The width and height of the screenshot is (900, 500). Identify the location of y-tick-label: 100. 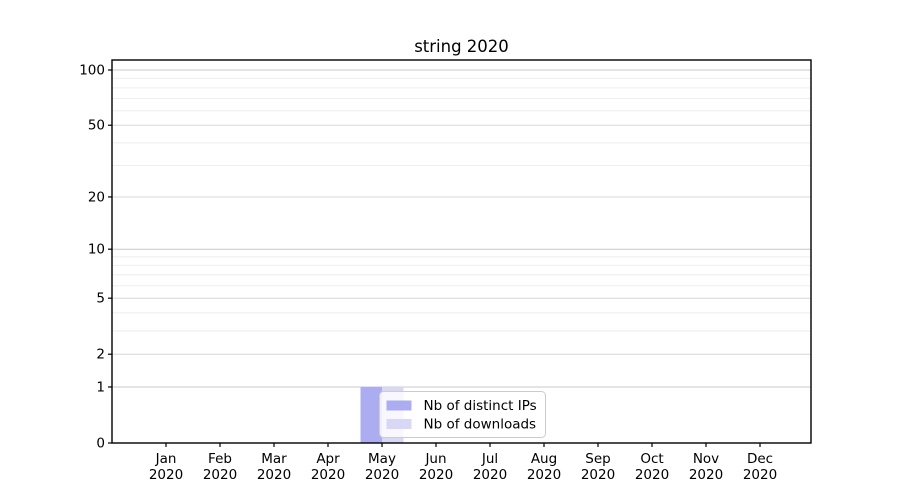
(92, 71).